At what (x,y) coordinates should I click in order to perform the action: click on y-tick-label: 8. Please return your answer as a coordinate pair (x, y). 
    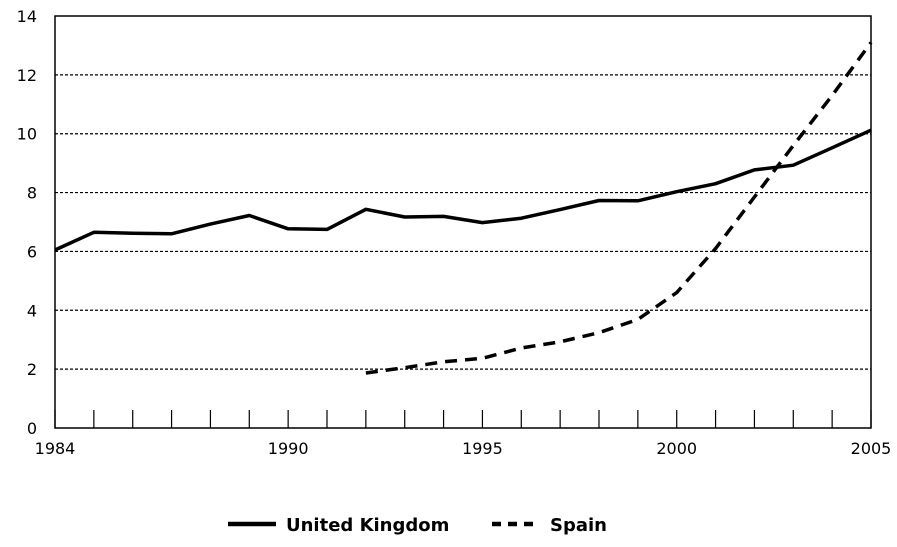
    Looking at the image, I should click on (32, 193).